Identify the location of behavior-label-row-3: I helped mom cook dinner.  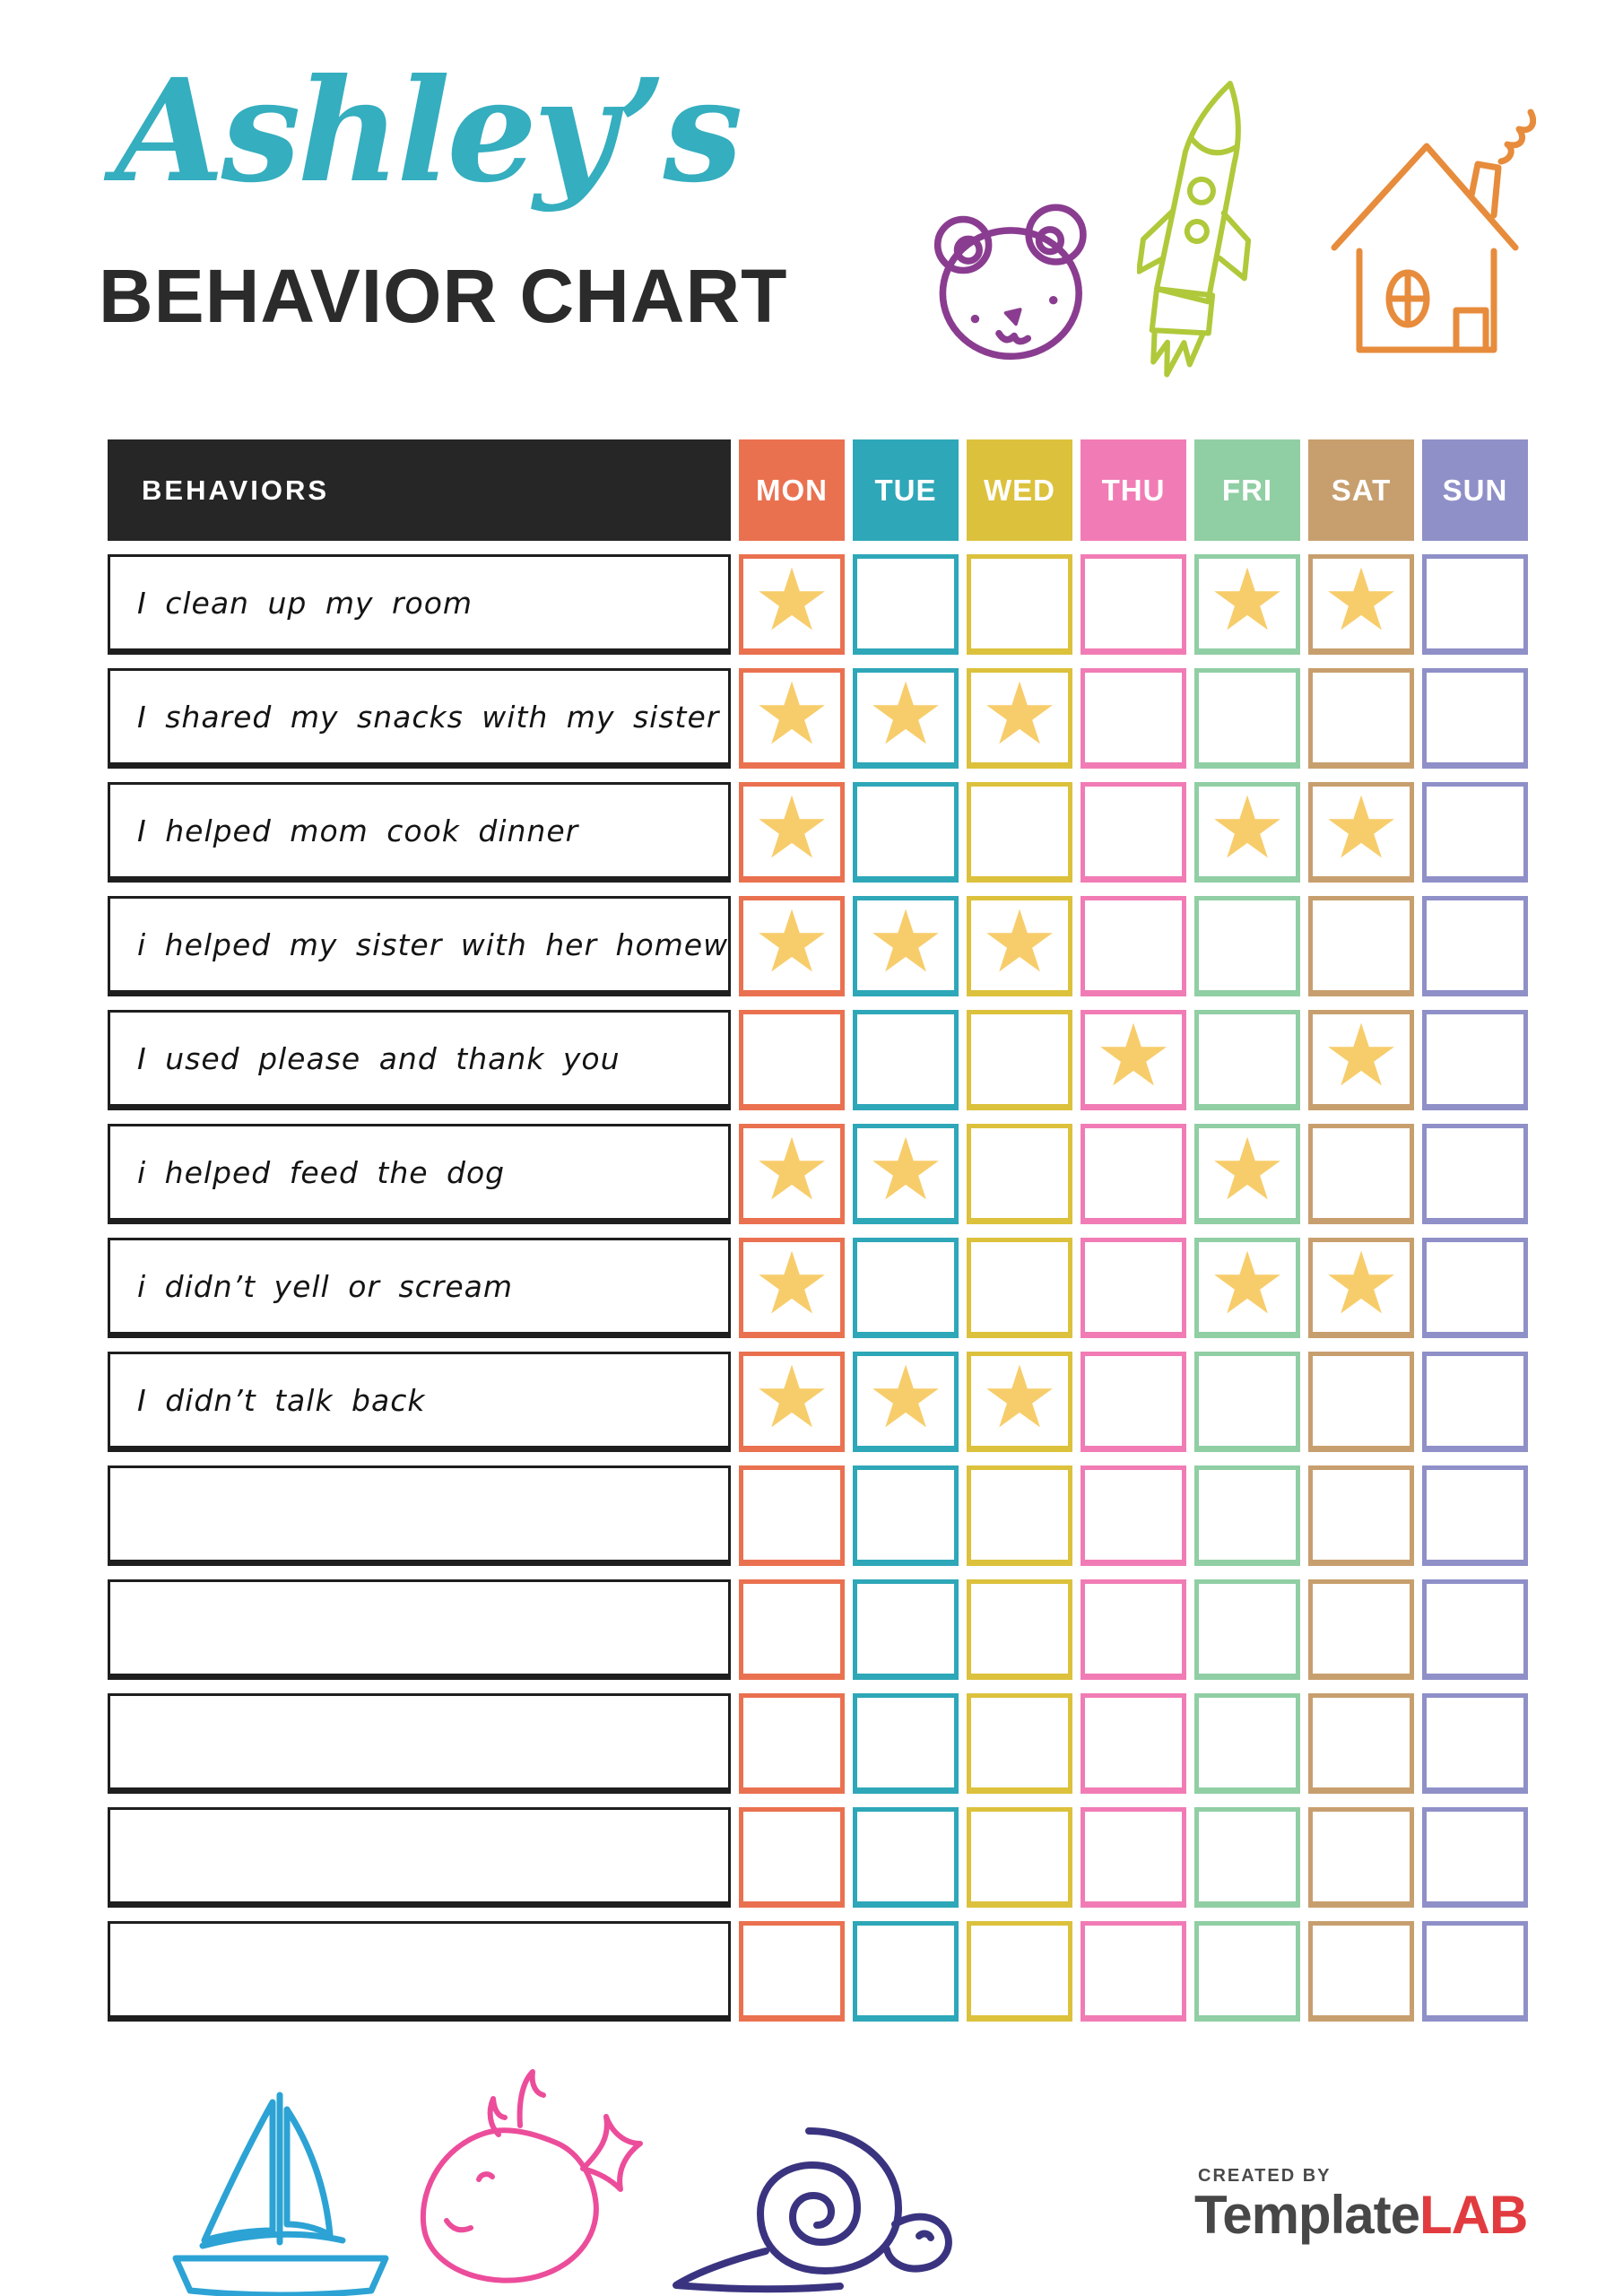
(419, 832).